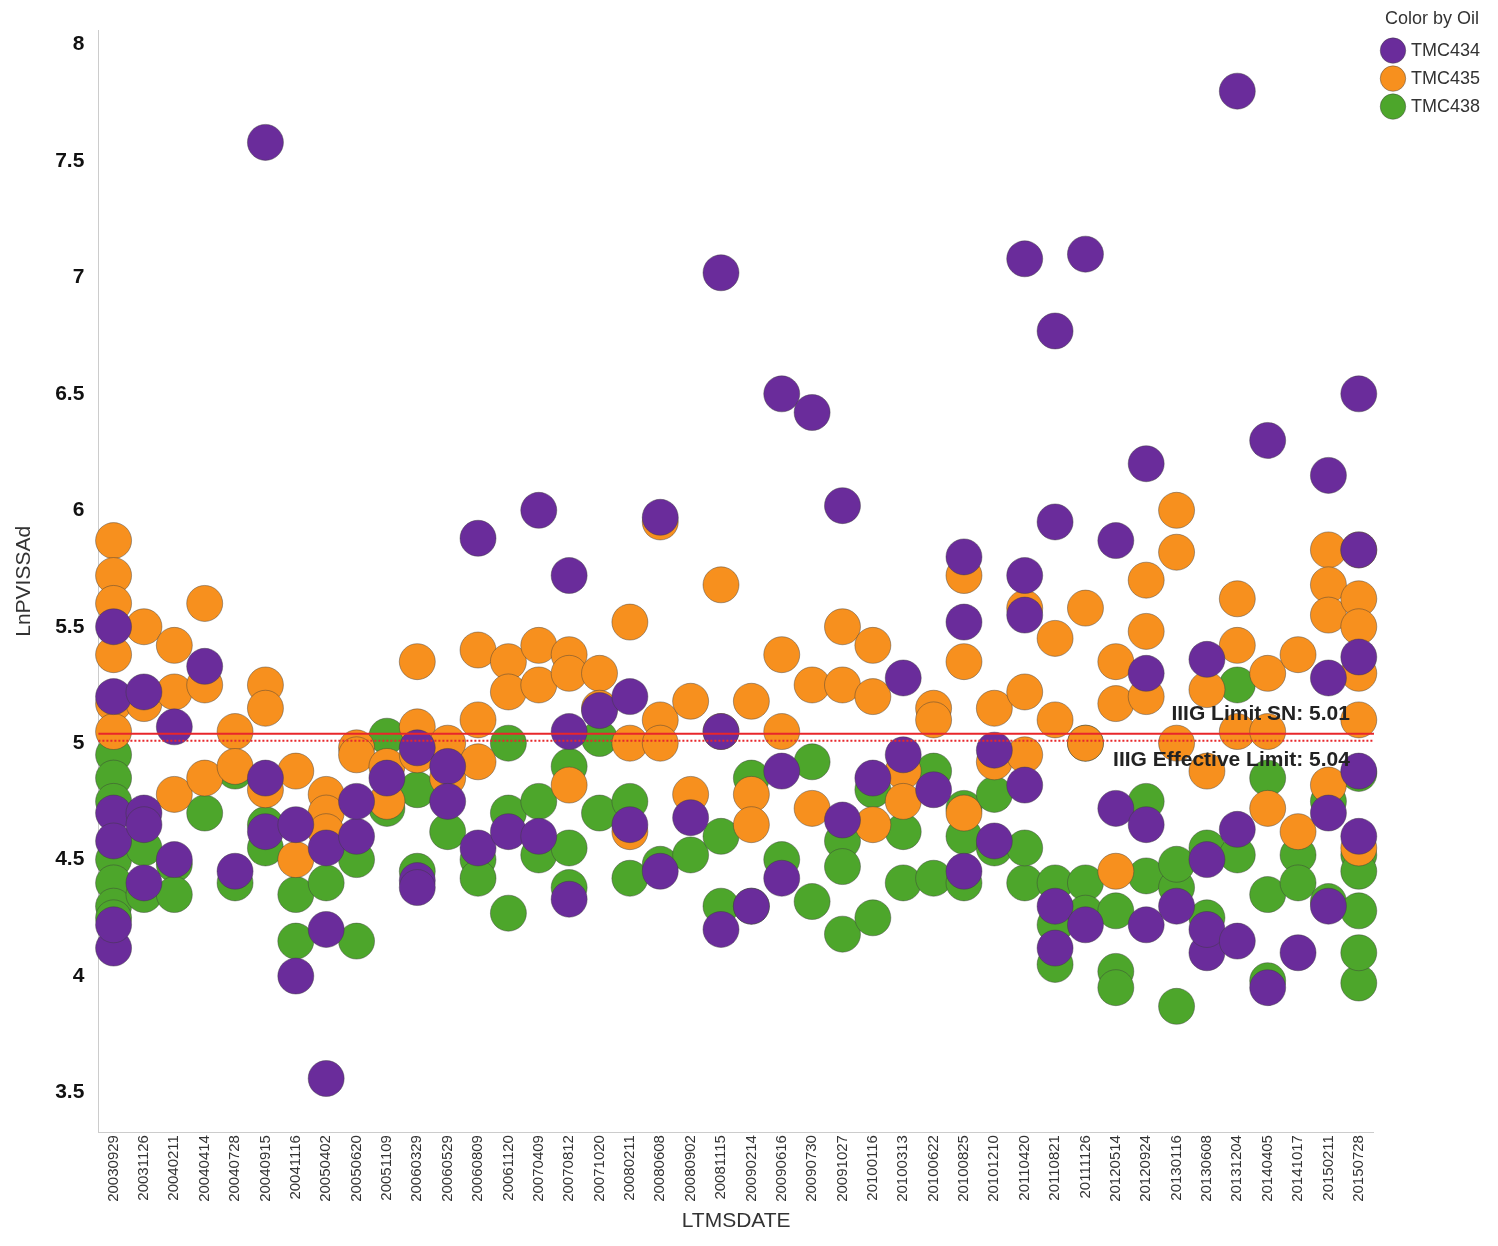 The height and width of the screenshot is (1246, 1498). Describe the element at coordinates (629, 1168) in the screenshot. I see `x-tick-label: 20080211` at that location.